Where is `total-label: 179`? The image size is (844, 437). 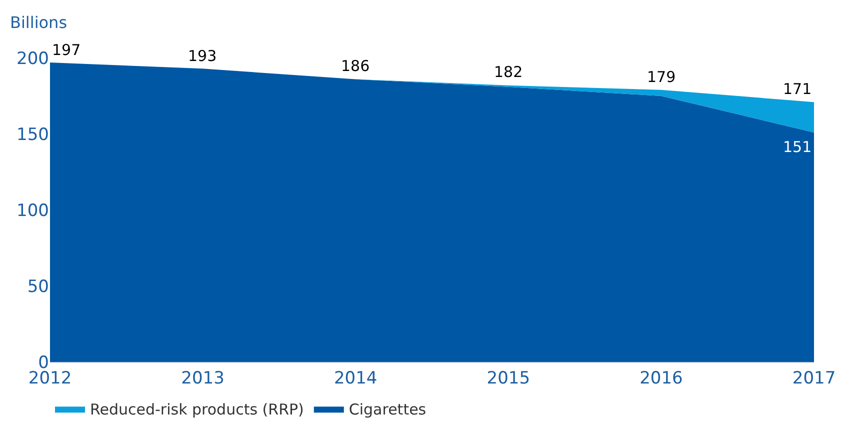 total-label: 179 is located at coordinates (661, 77).